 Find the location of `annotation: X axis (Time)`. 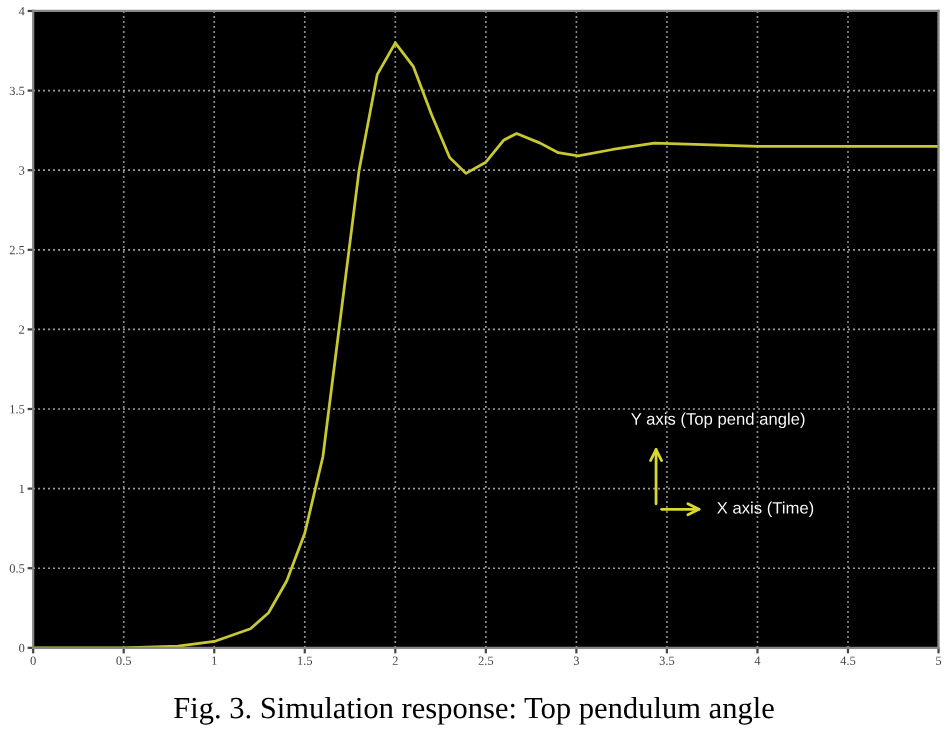

annotation: X axis (Time) is located at coordinates (765, 509).